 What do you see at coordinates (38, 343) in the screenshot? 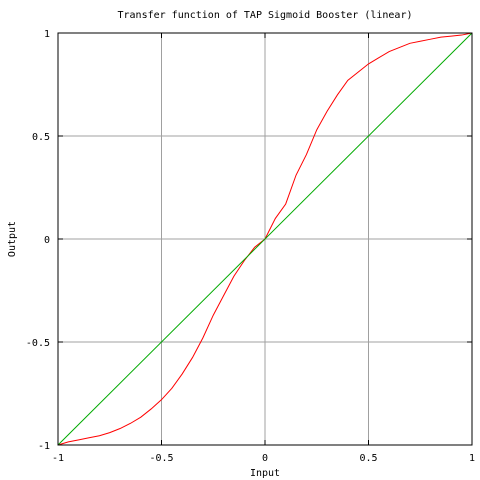
I see `y-tick-label: -0.5` at bounding box center [38, 343].